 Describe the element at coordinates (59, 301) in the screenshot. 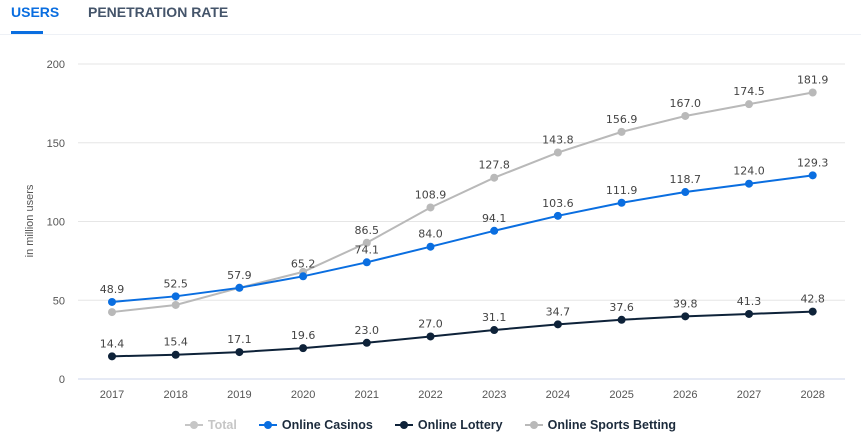

I see `y-tick-label: 50` at that location.